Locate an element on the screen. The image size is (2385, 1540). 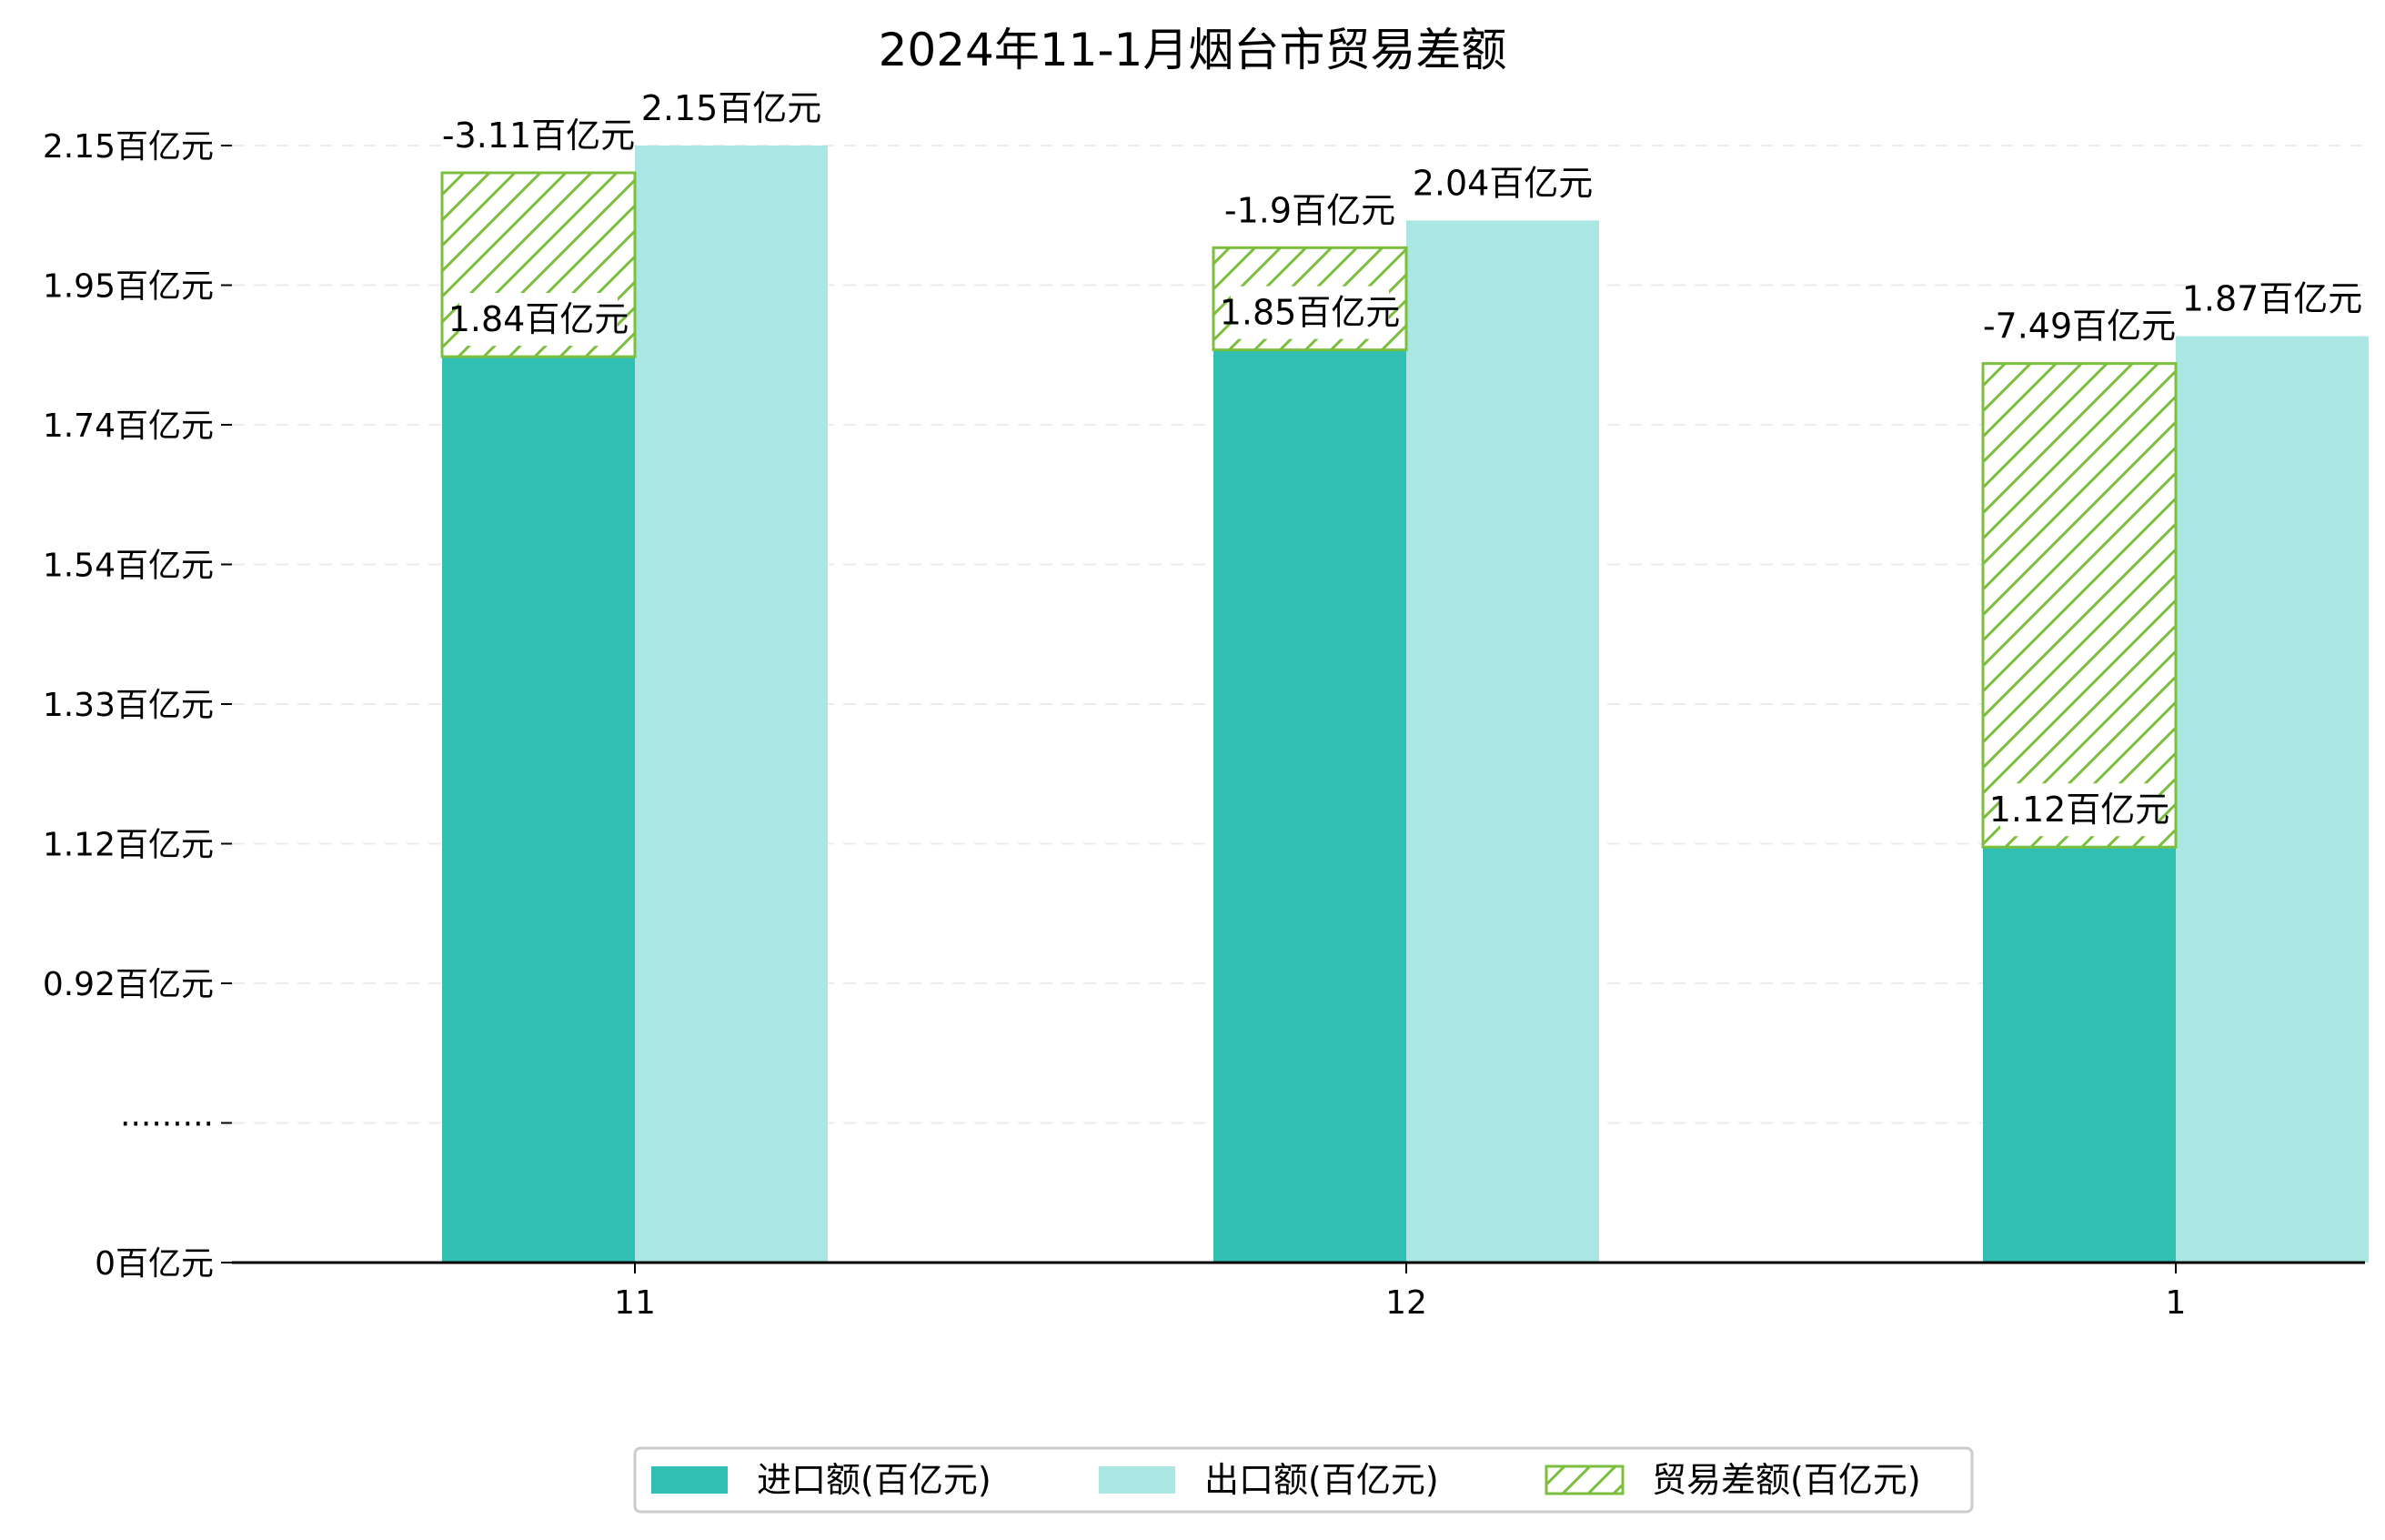
y-tick-label: 1.33百亿元 is located at coordinates (128, 705).